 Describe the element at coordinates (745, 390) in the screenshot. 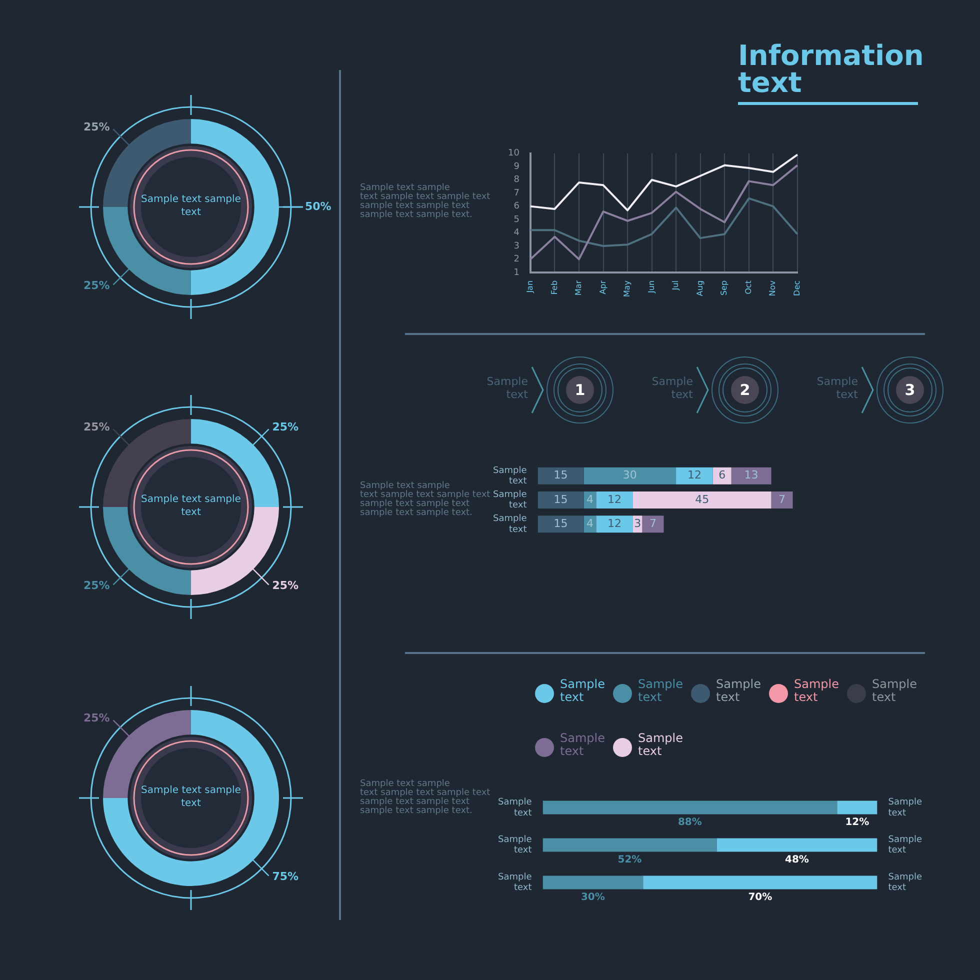

I see `text: 2` at that location.